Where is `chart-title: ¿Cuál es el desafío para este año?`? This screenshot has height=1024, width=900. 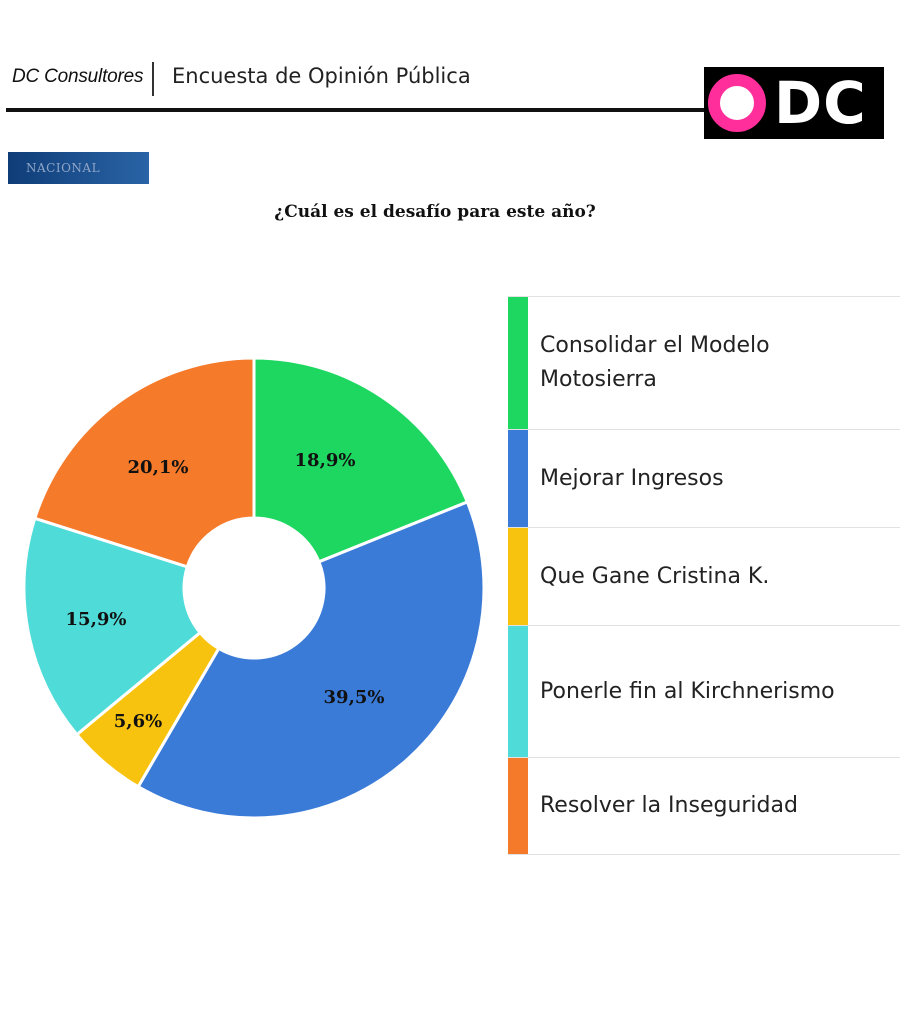 chart-title: ¿Cuál es el desafío para este año? is located at coordinates (435, 212).